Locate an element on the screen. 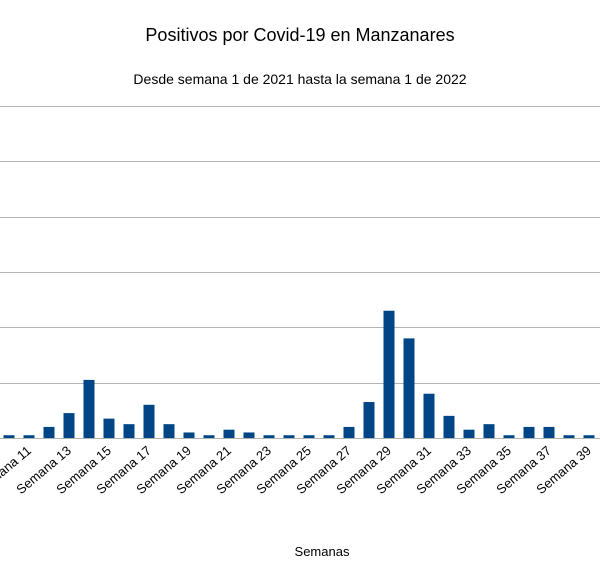  chart-title: Positivos por Covid-19 en Manzanares is located at coordinates (299, 35).